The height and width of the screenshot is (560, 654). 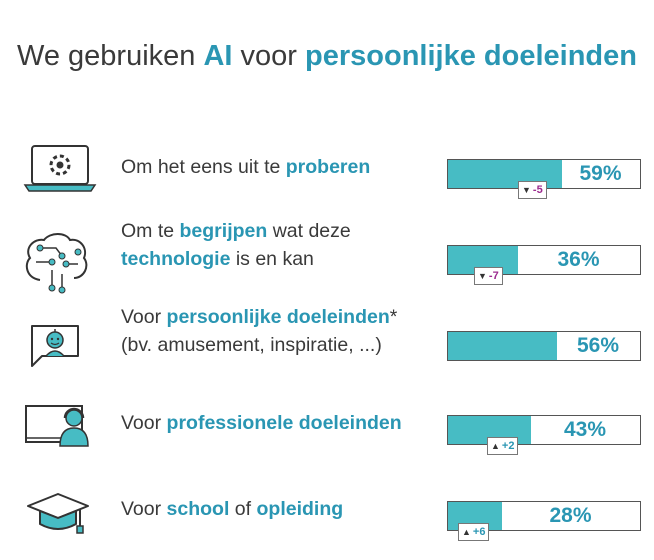 I want to click on label-text: *, so click(x=393, y=317).